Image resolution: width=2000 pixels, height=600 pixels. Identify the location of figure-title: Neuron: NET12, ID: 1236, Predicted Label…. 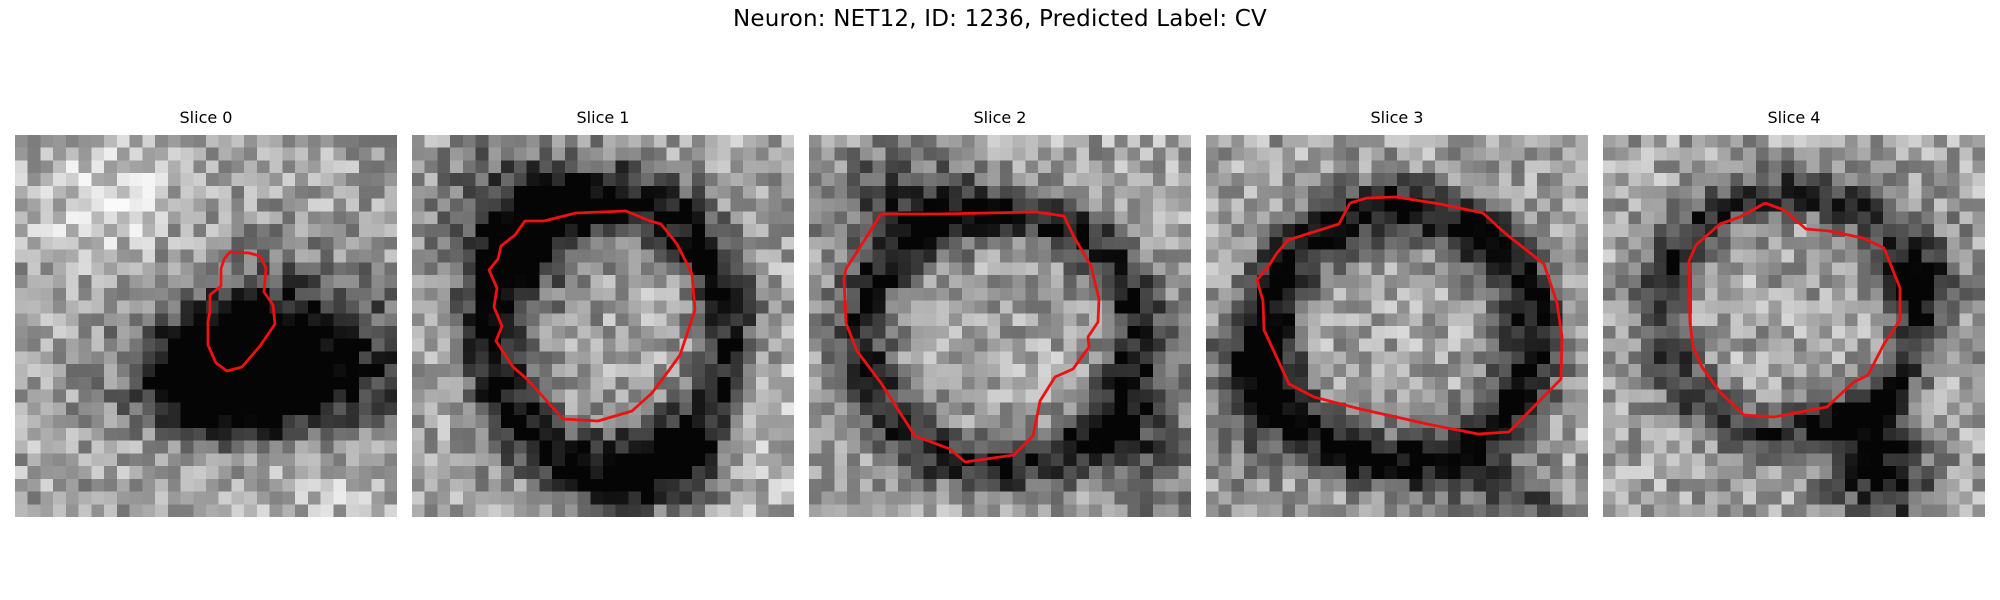
(1000, 19).